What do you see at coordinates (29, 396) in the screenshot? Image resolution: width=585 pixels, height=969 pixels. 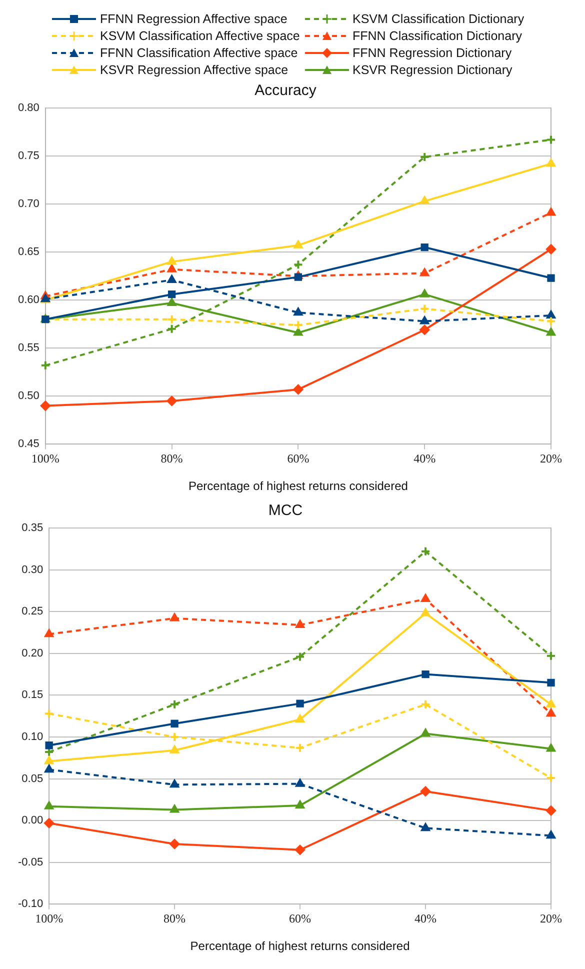 I see `y-tick-label: 0.50` at bounding box center [29, 396].